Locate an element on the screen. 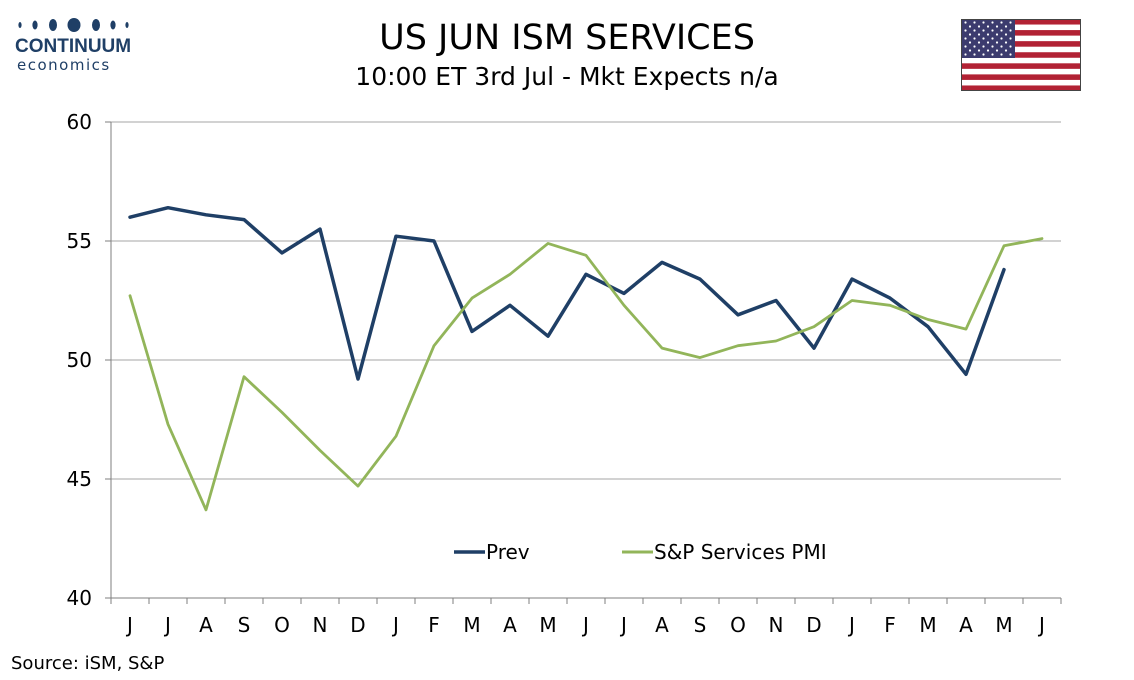 This screenshot has width=1134, height=680. y-tick-label: 50 is located at coordinates (79, 360).